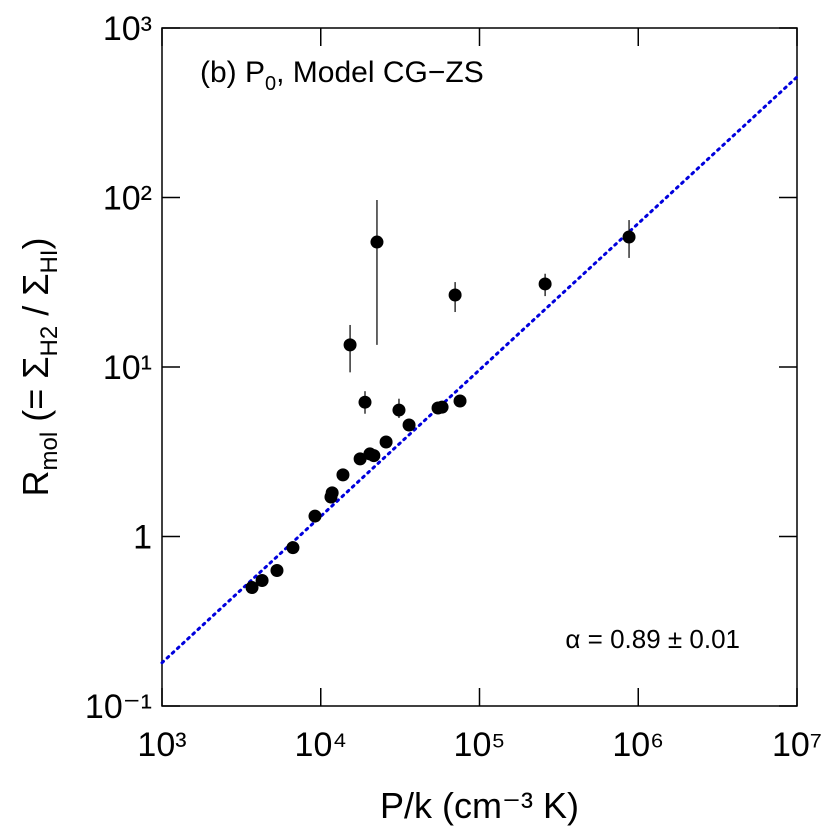 This screenshot has width=830, height=837. I want to click on panel-label-part: (b) P, so click(232, 72).